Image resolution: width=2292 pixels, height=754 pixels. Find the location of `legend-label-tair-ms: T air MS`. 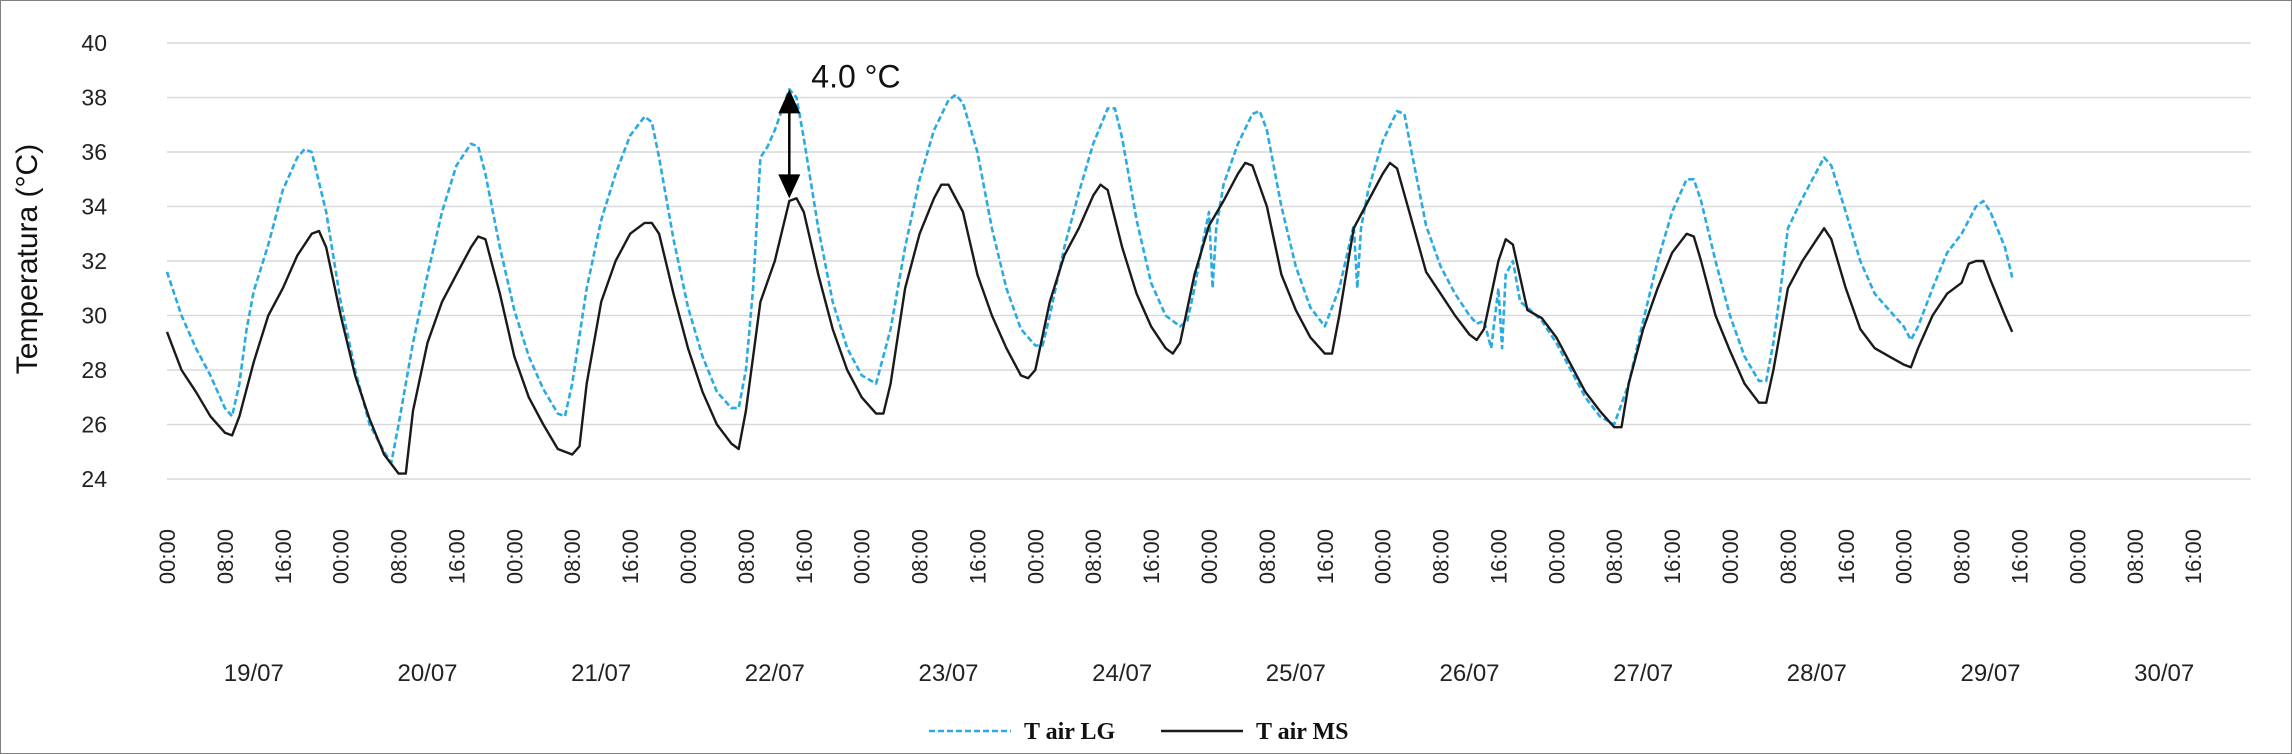

legend-label-tair-ms: T air MS is located at coordinates (1302, 732).